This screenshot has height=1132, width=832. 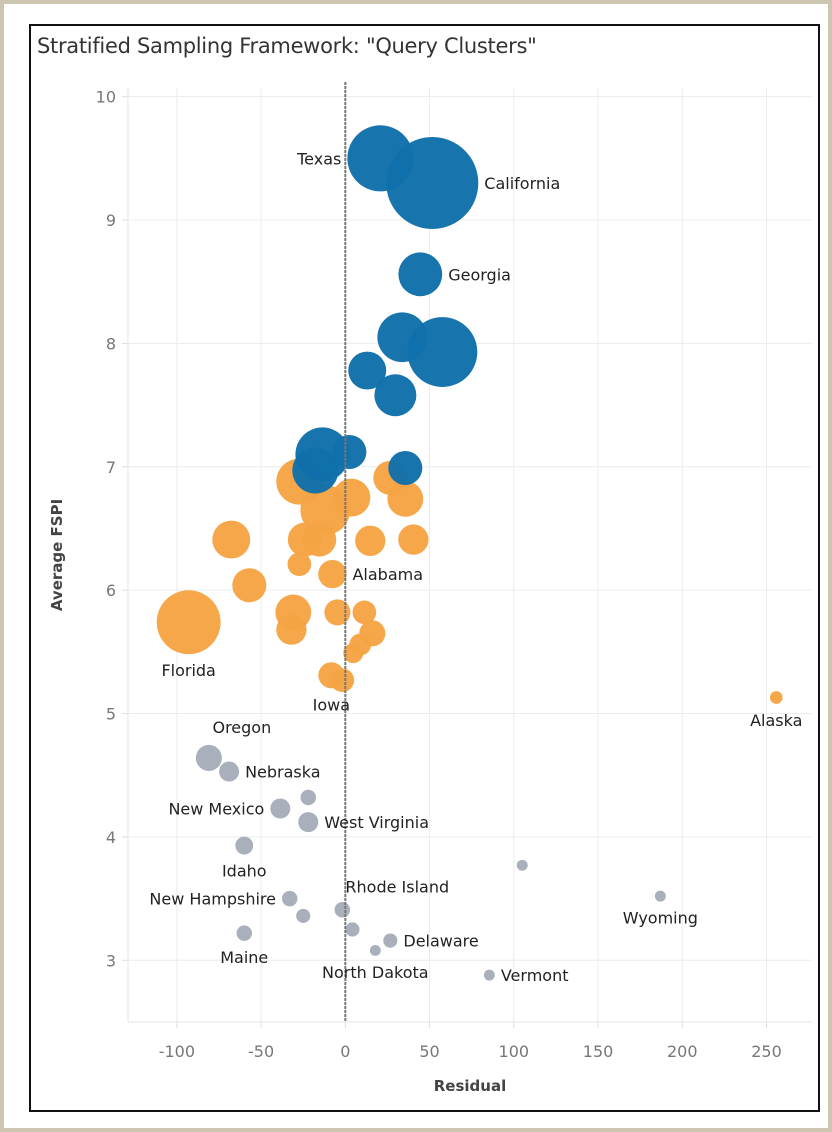 What do you see at coordinates (535, 975) in the screenshot?
I see `point-label: Vermont` at bounding box center [535, 975].